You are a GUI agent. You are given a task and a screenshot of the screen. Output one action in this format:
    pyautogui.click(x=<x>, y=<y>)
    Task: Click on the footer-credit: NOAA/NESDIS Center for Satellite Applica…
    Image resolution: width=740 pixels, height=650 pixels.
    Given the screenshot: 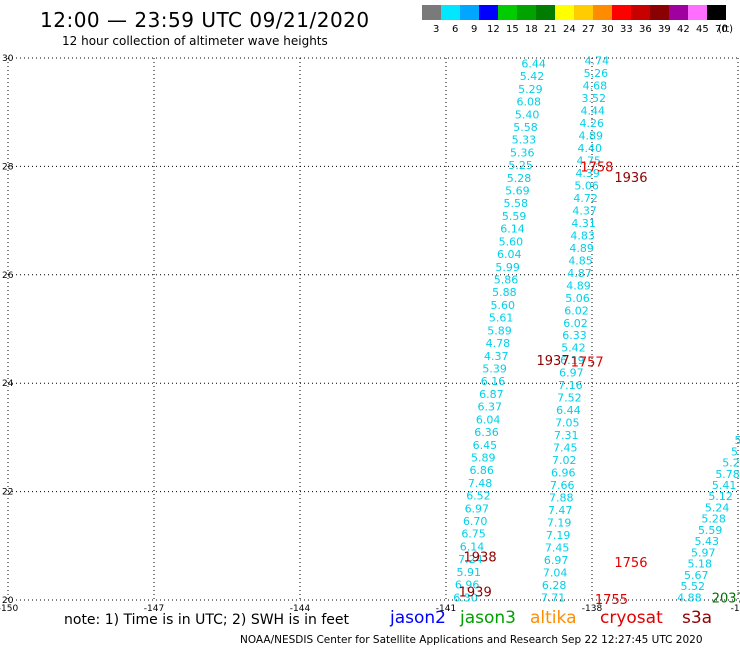 What is the action you would take?
    pyautogui.click(x=471, y=640)
    